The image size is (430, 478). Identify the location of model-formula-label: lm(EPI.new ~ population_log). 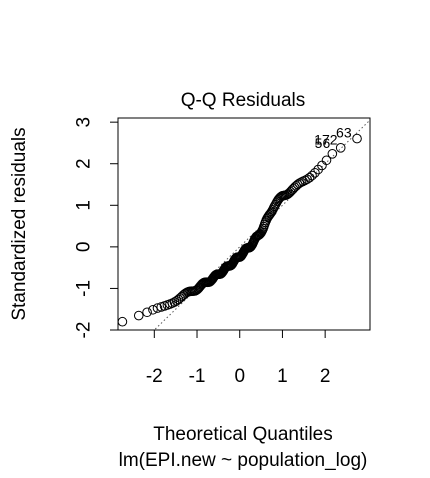
(243, 460).